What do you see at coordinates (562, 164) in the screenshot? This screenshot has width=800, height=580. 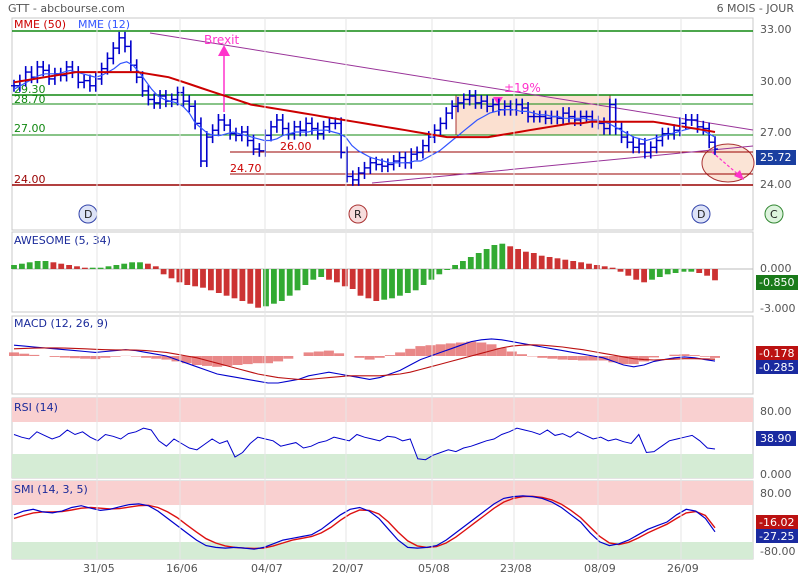 I see `support-trendline` at bounding box center [562, 164].